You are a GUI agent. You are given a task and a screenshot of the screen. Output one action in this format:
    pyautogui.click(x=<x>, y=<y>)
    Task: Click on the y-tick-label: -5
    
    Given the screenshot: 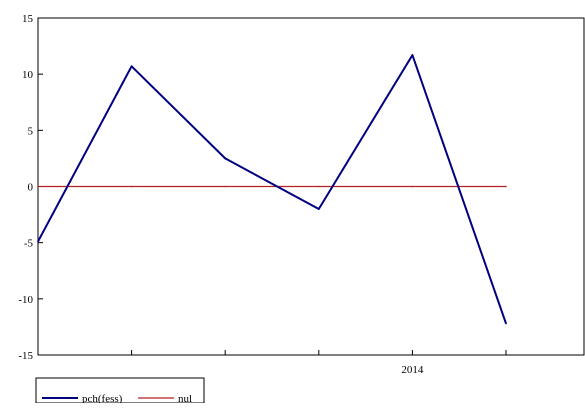 What is the action you would take?
    pyautogui.click(x=29, y=244)
    